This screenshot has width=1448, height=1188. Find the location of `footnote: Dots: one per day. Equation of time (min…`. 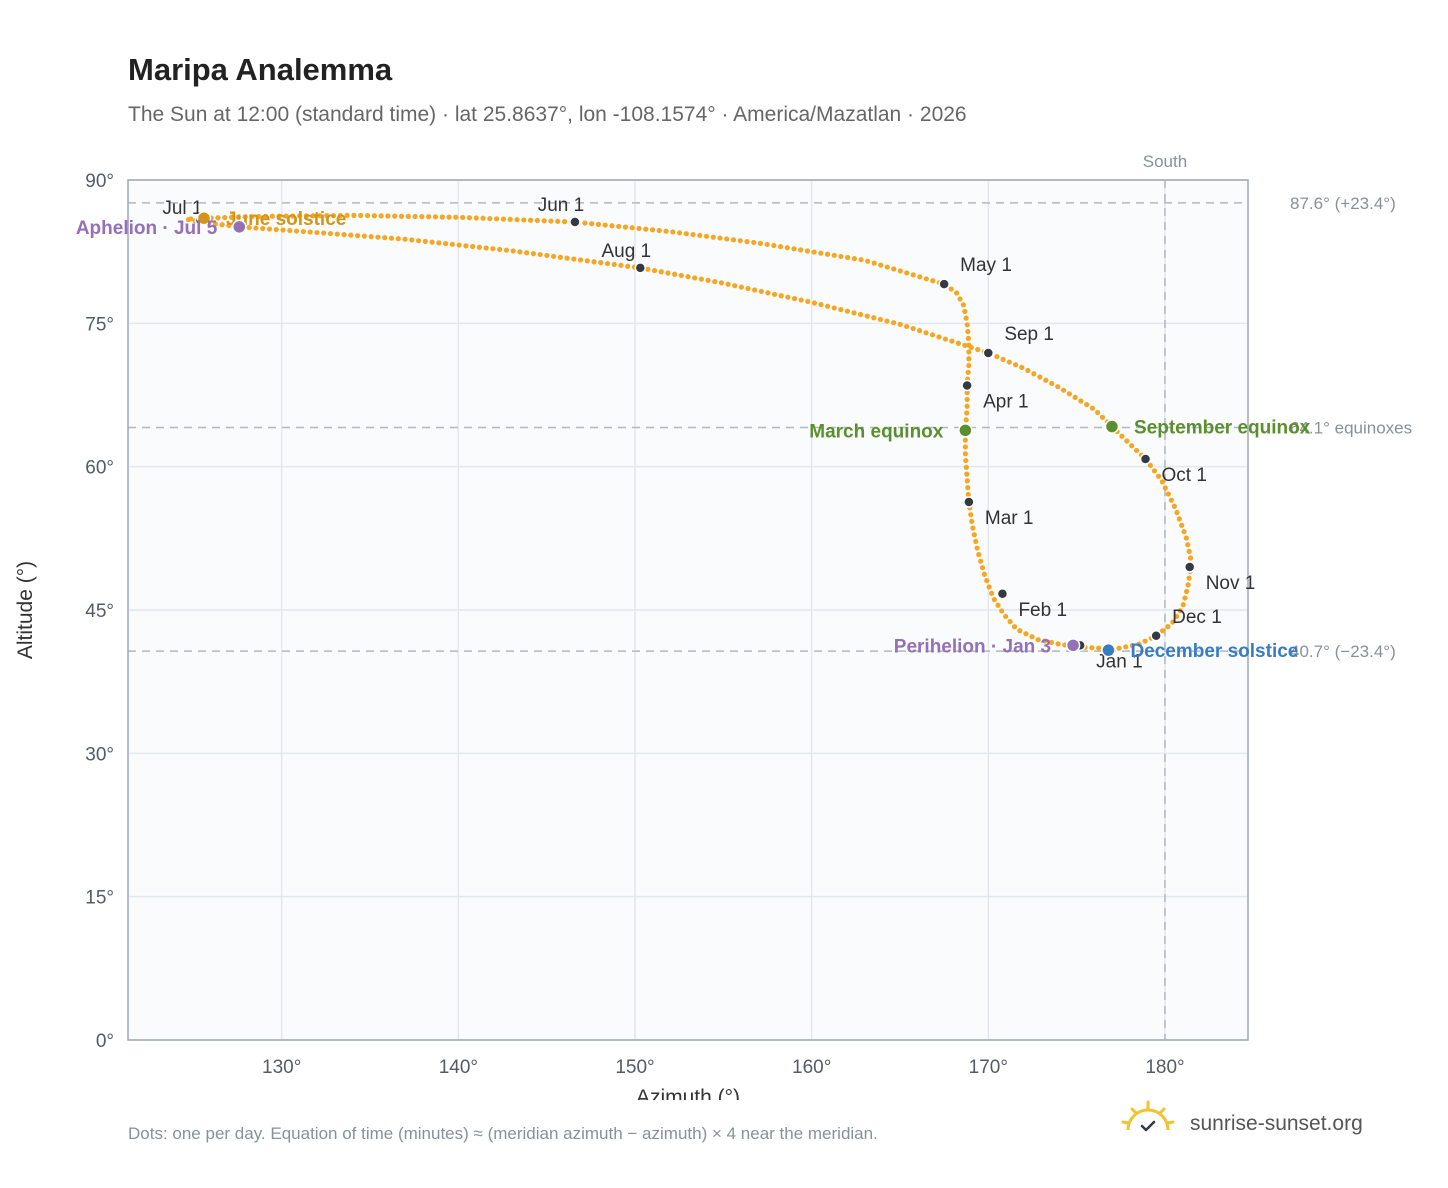

footnote: Dots: one per day. Equation of time (min… is located at coordinates (503, 1133).